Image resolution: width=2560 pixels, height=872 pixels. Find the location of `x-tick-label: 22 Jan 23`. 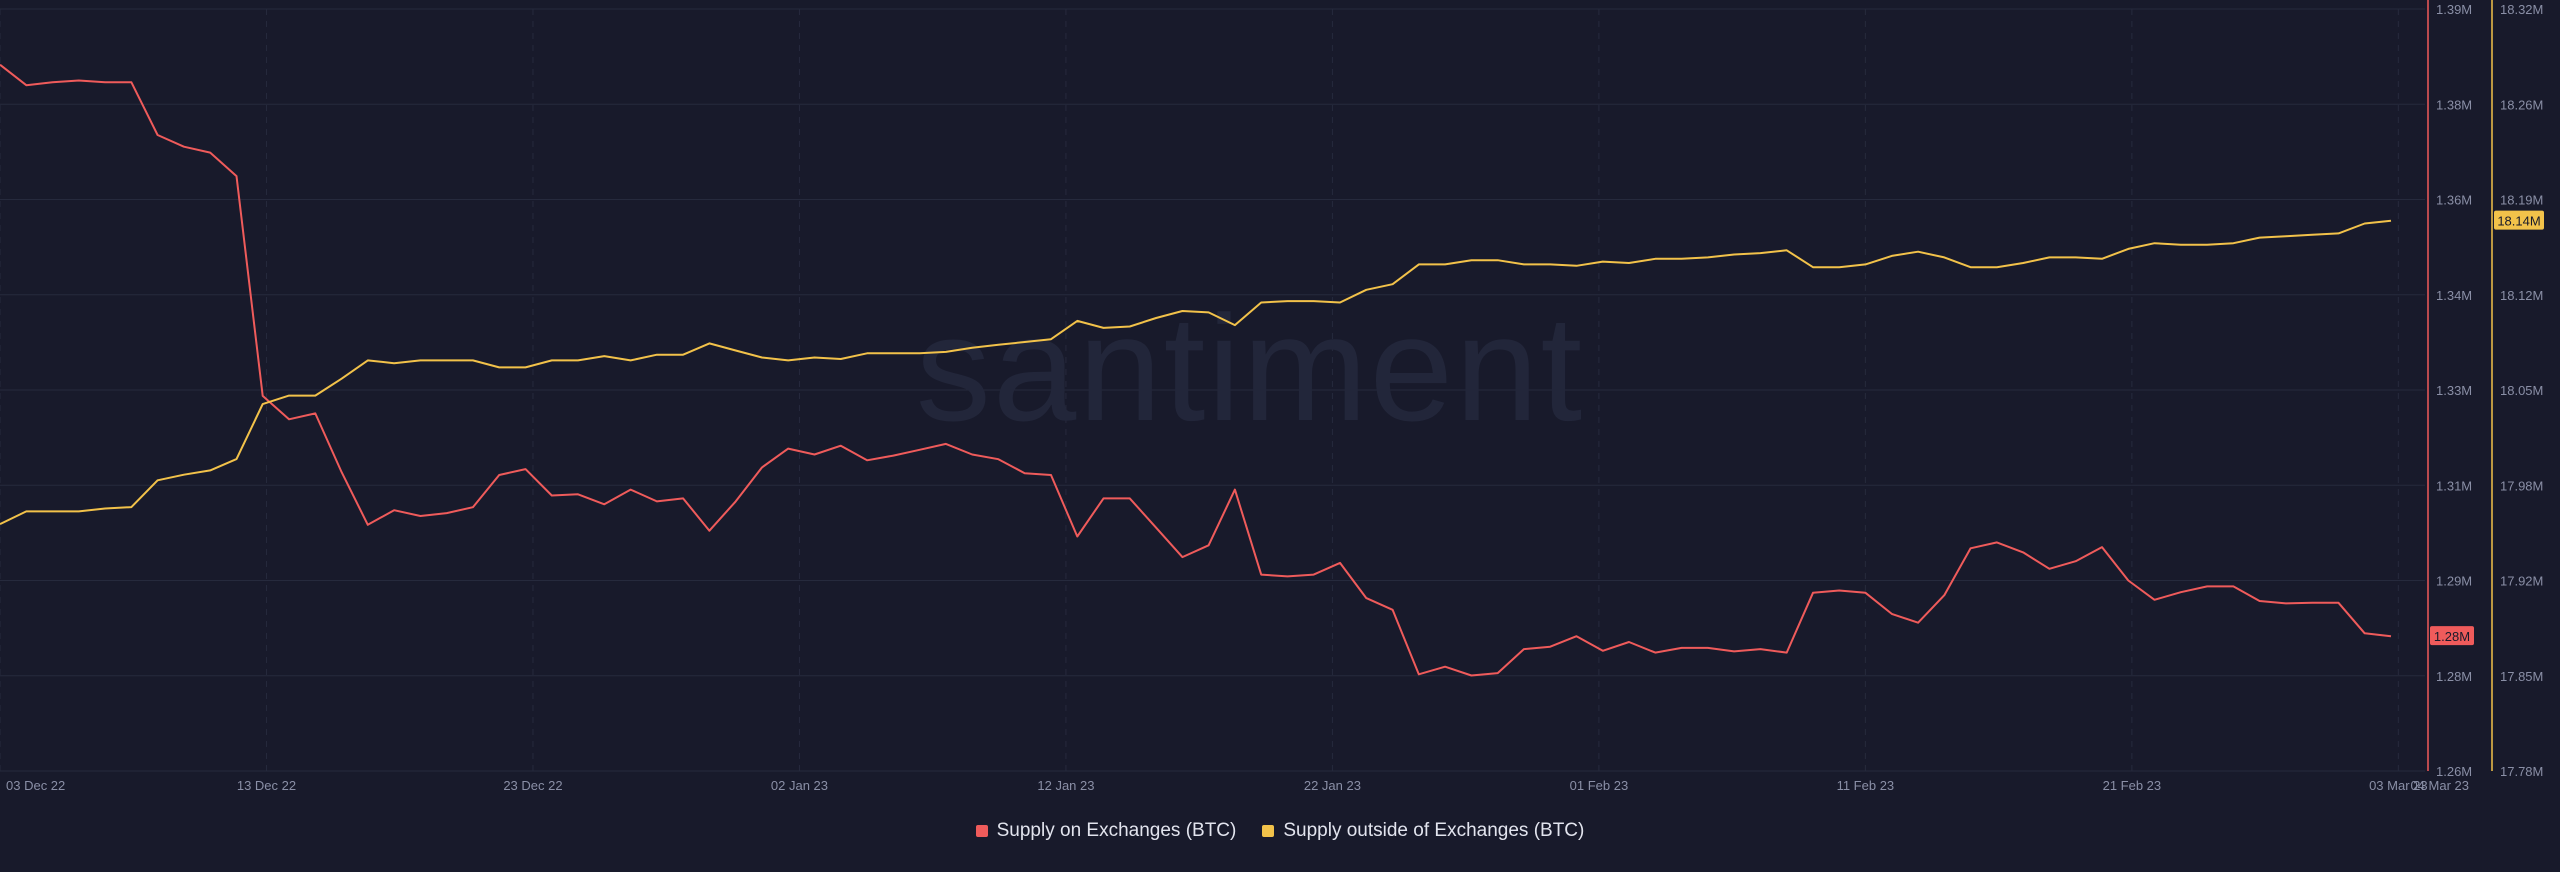

x-tick-label: 22 Jan 23 is located at coordinates (1332, 785).